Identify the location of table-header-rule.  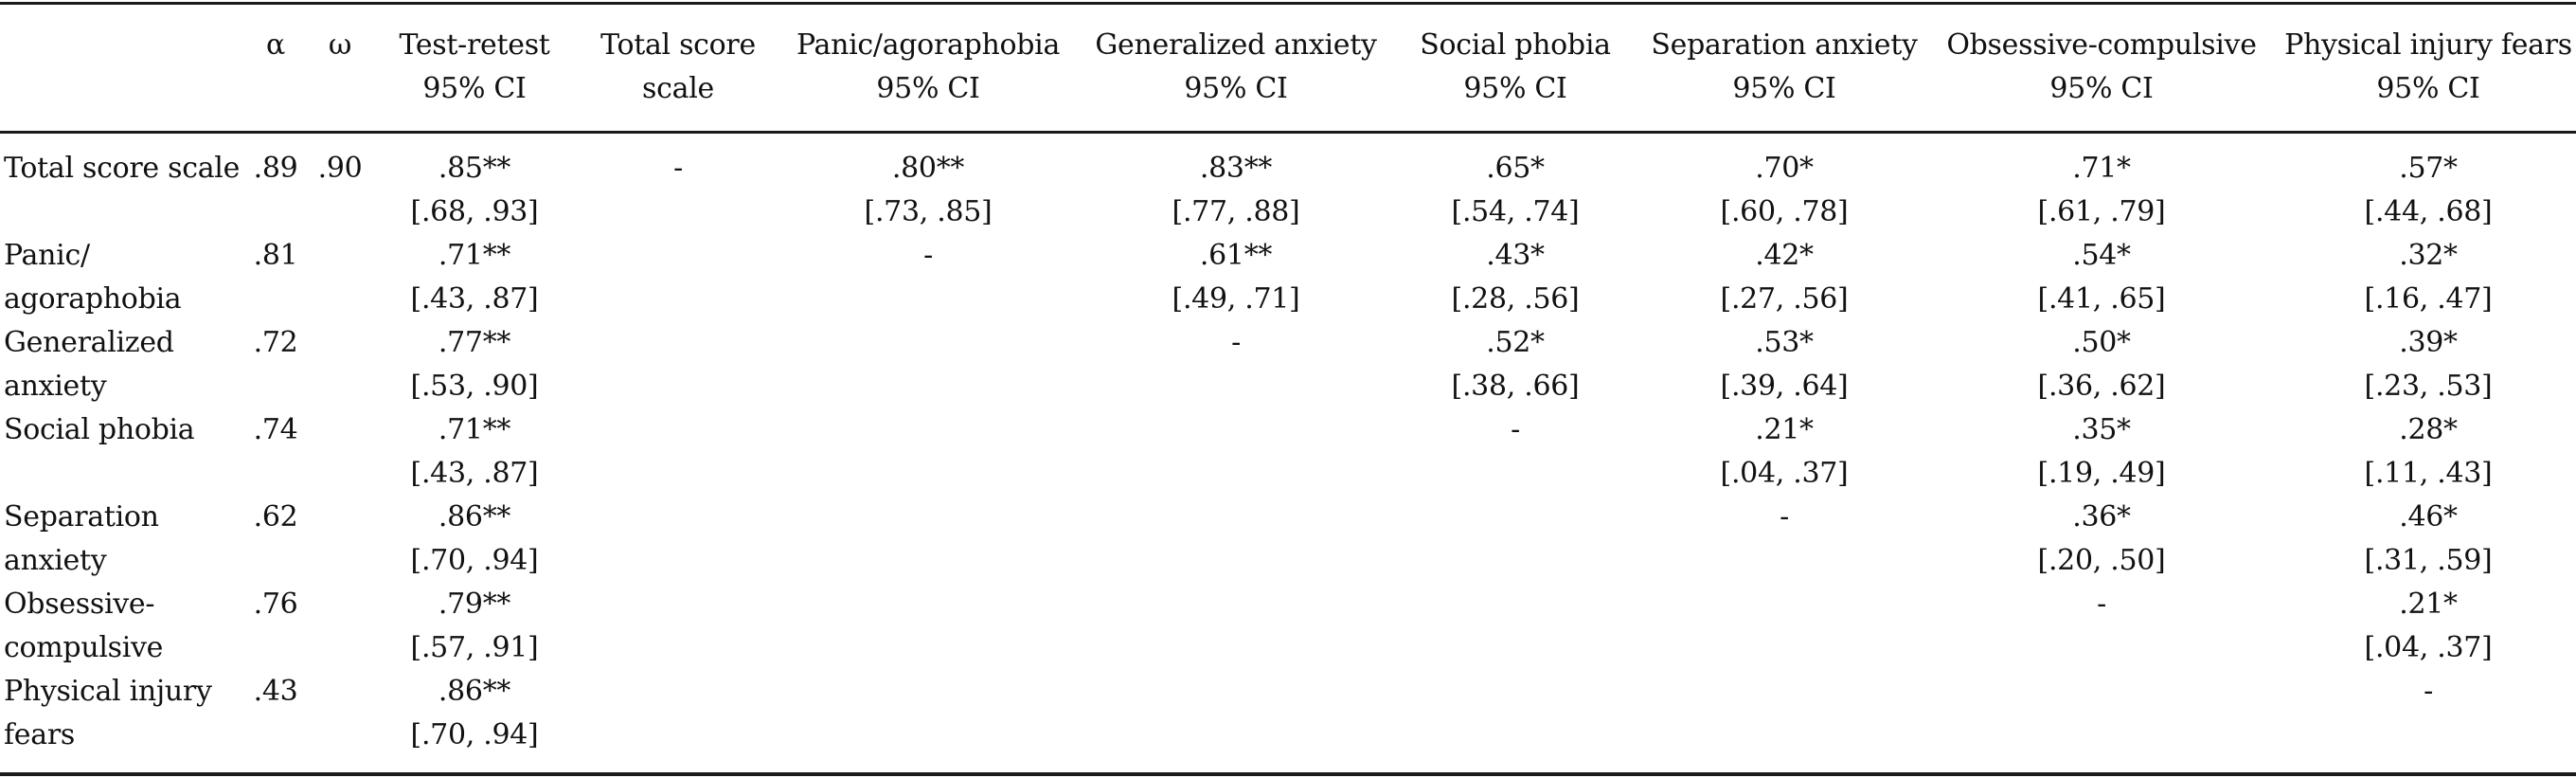
(1288, 132).